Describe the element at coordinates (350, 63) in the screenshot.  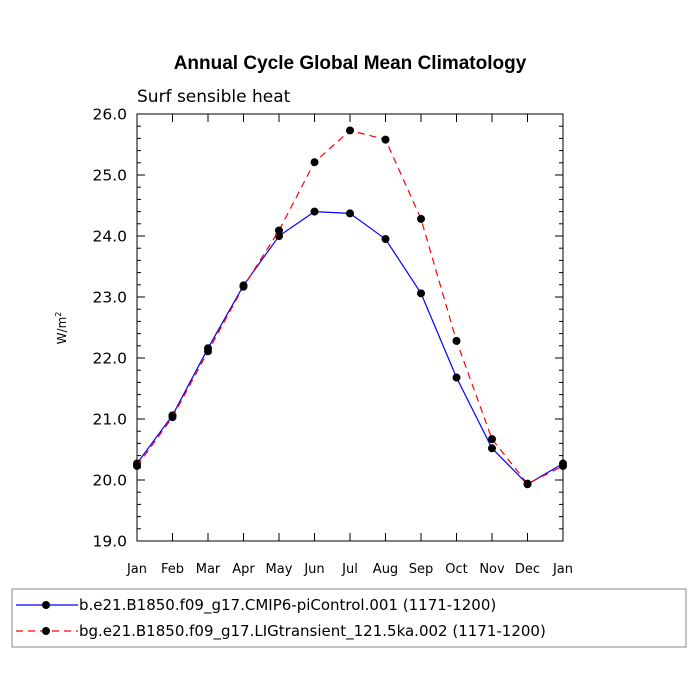
I see `chart-title: Annual Cycle Global Mean Climatology` at that location.